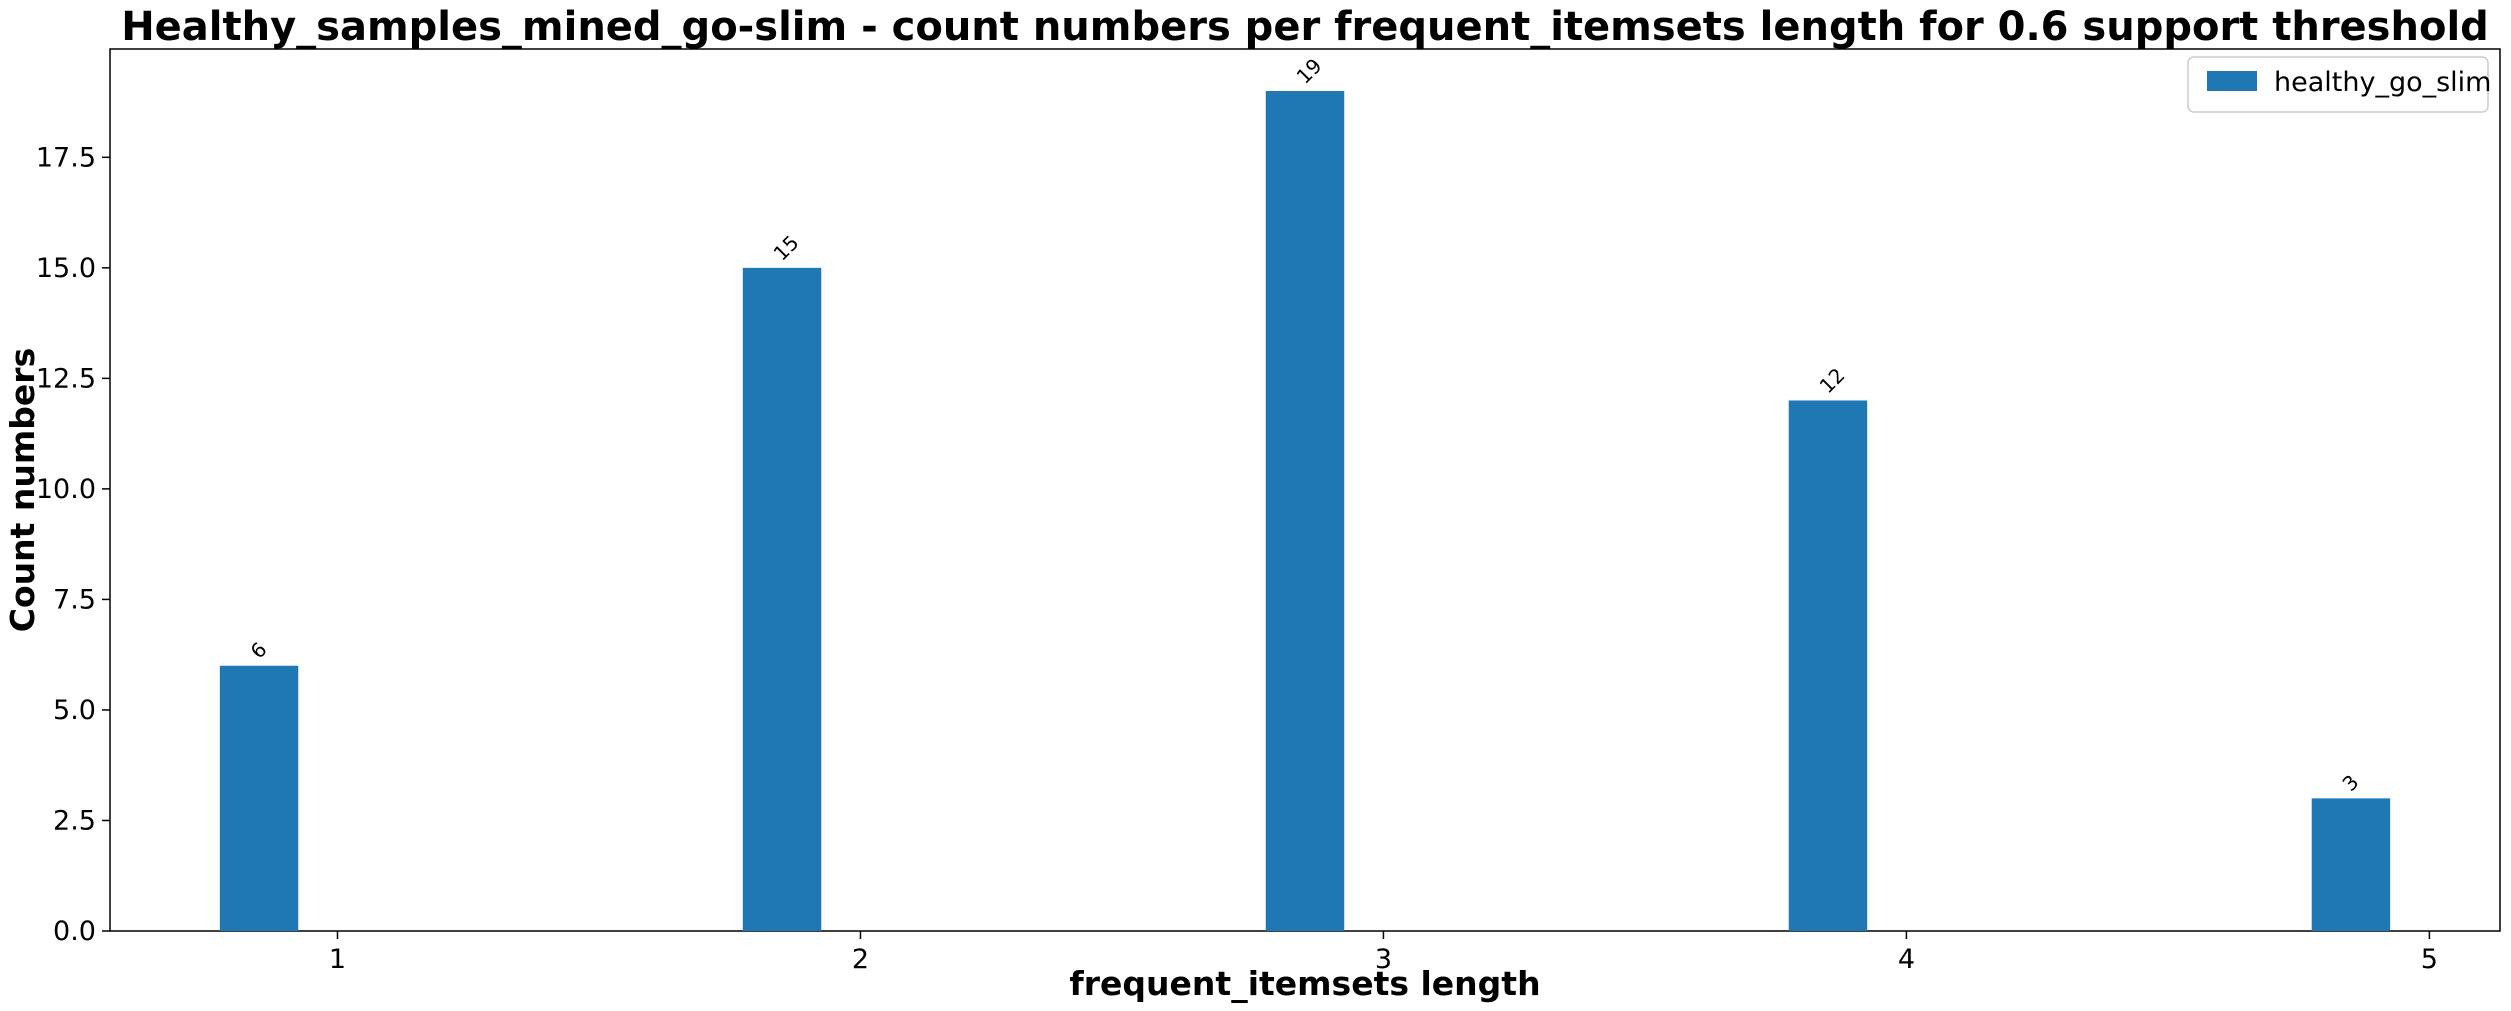  I want to click on x-tick-label: 1, so click(337, 959).